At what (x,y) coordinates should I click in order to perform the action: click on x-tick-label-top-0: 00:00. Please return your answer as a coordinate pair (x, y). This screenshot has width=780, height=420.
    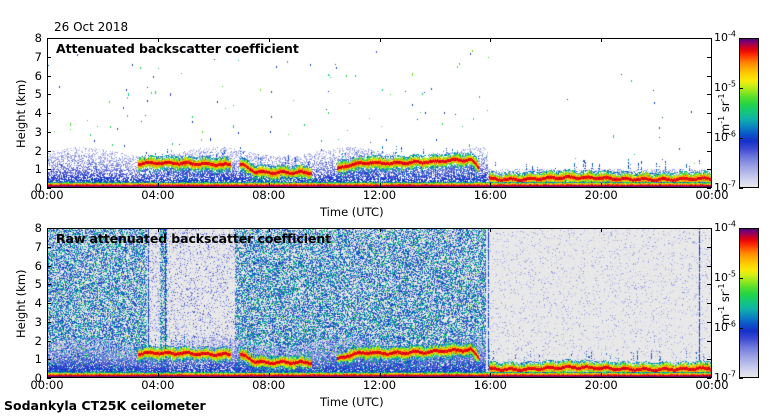
    Looking at the image, I should click on (47, 195).